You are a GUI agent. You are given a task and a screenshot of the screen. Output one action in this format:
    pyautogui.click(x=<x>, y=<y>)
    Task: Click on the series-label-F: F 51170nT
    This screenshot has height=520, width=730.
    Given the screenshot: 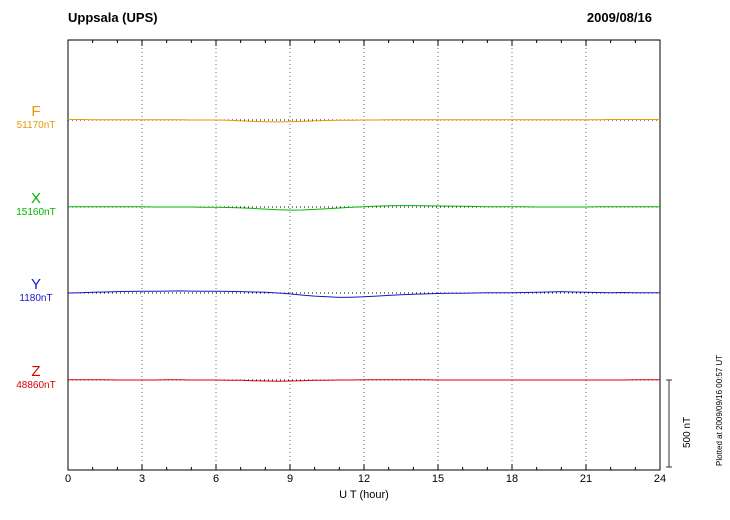 What is the action you would take?
    pyautogui.click(x=36, y=118)
    